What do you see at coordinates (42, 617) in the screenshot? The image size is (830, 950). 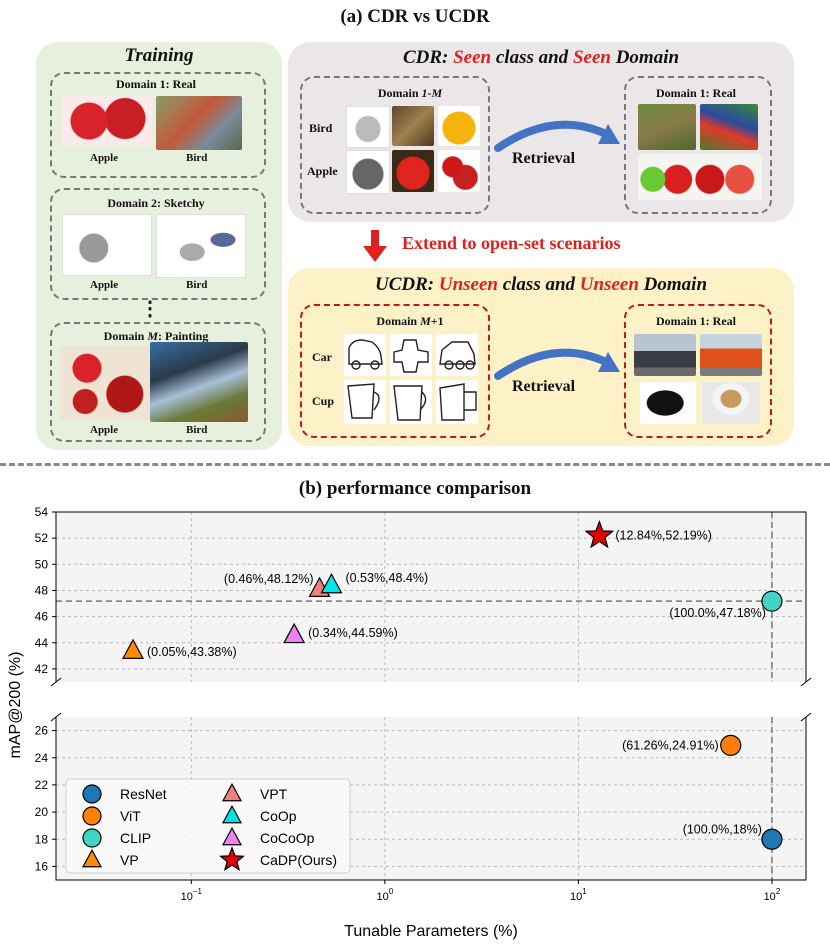 I see `ytick-label: 46` at bounding box center [42, 617].